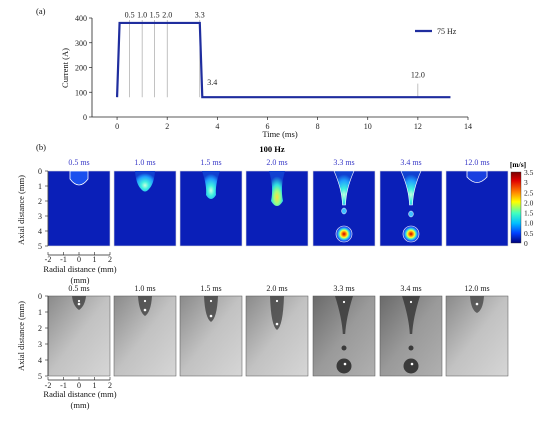 Image resolution: width=546 pixels, height=422 pixels. I want to click on exp-frame-time-label: 12.0 ms, so click(476, 288).